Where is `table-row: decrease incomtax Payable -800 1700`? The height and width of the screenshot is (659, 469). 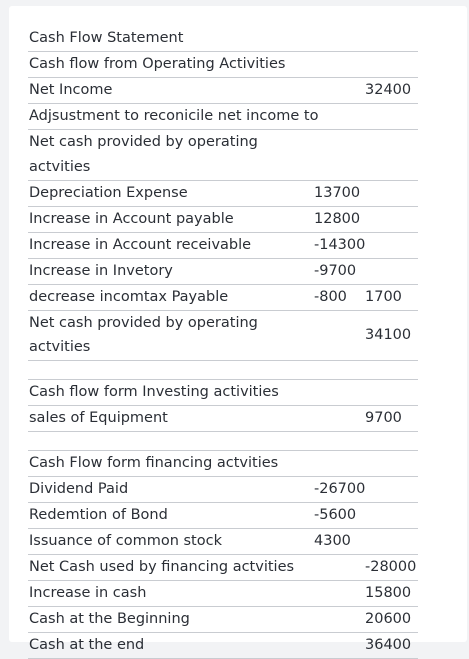 table-row: decrease incomtax Payable -800 1700 is located at coordinates (223, 298).